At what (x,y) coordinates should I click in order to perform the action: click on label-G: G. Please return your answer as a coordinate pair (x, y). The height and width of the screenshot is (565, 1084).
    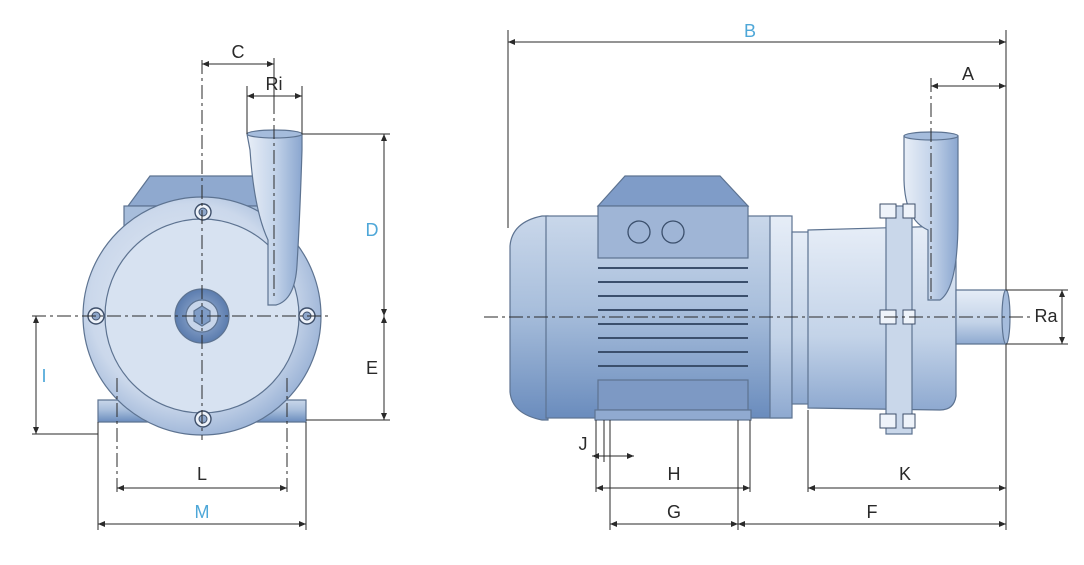
    Looking at the image, I should click on (674, 512).